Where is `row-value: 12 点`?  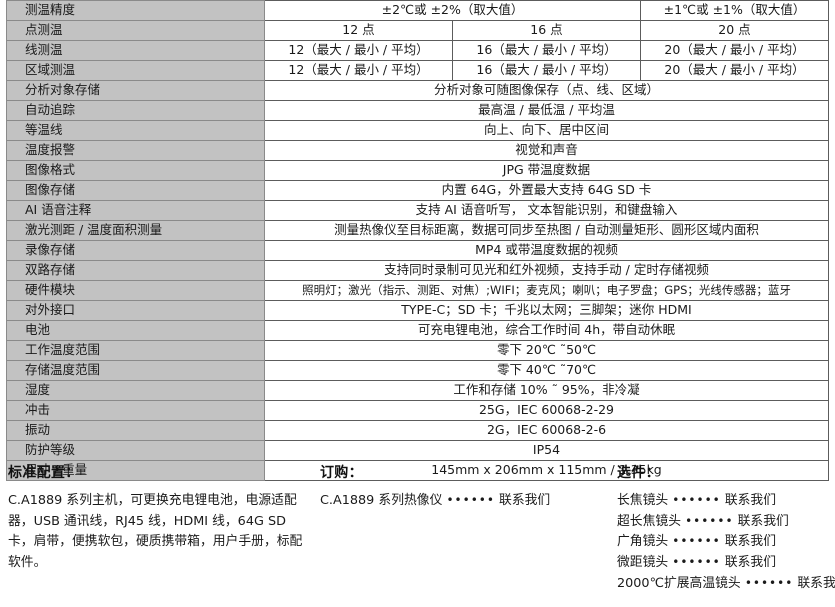 row-value: 12 点 is located at coordinates (358, 30).